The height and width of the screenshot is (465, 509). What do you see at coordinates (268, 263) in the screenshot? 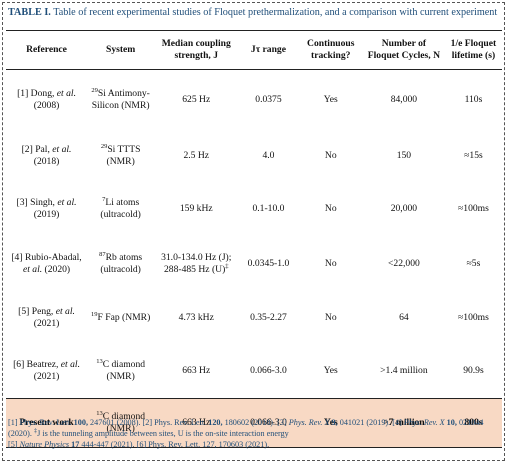
I see `cell-jt: 0.0345-1.0` at bounding box center [268, 263].